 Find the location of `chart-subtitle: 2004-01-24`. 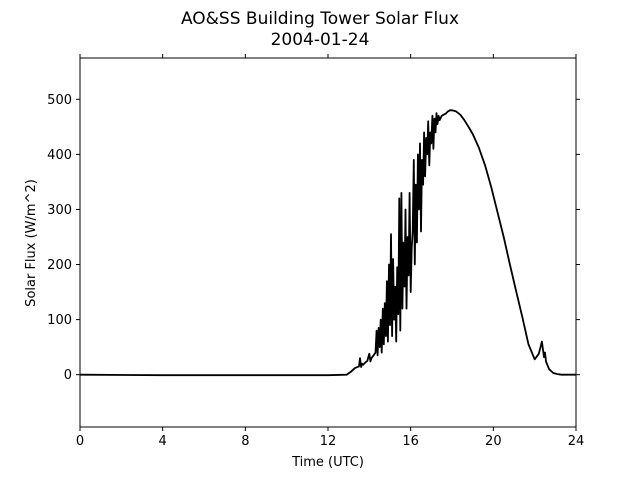

chart-subtitle: 2004-01-24 is located at coordinates (320, 40).